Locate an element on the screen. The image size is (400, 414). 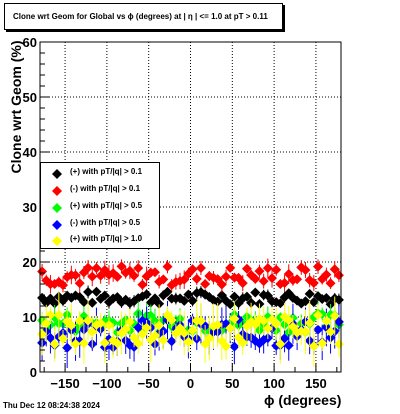
timestamp-footer: Thu Dec 12 08:24:38 2024 is located at coordinates (51, 405).